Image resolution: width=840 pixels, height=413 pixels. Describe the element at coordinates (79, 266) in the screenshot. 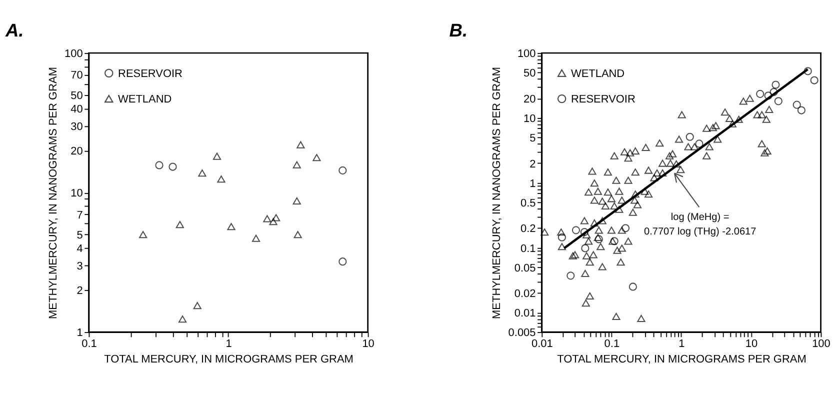

I see `y-tick-label: 3` at that location.